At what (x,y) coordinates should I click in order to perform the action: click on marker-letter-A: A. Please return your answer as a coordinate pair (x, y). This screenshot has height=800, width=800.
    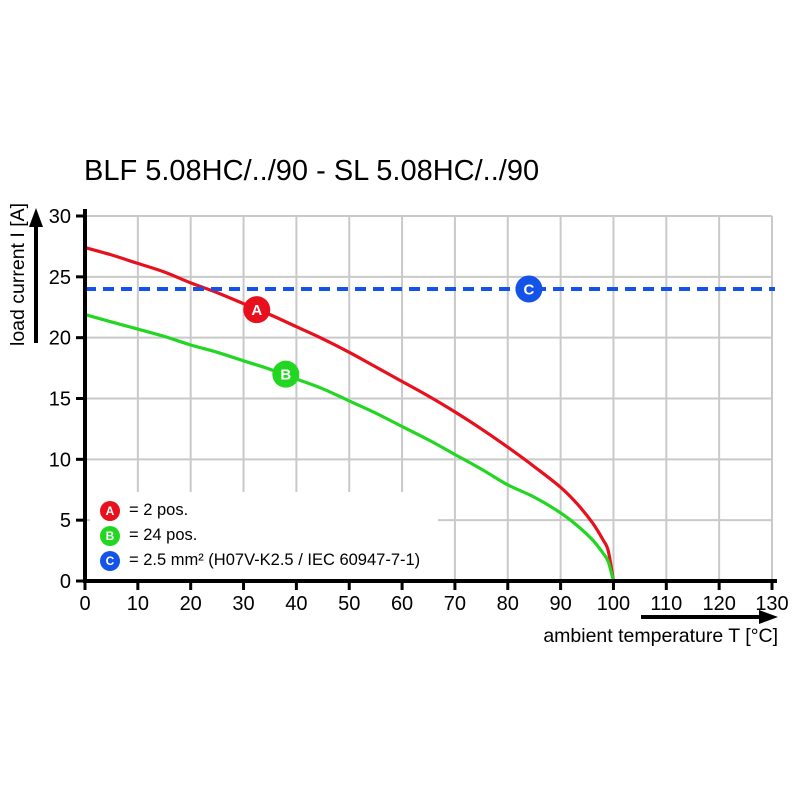
    Looking at the image, I should click on (256, 310).